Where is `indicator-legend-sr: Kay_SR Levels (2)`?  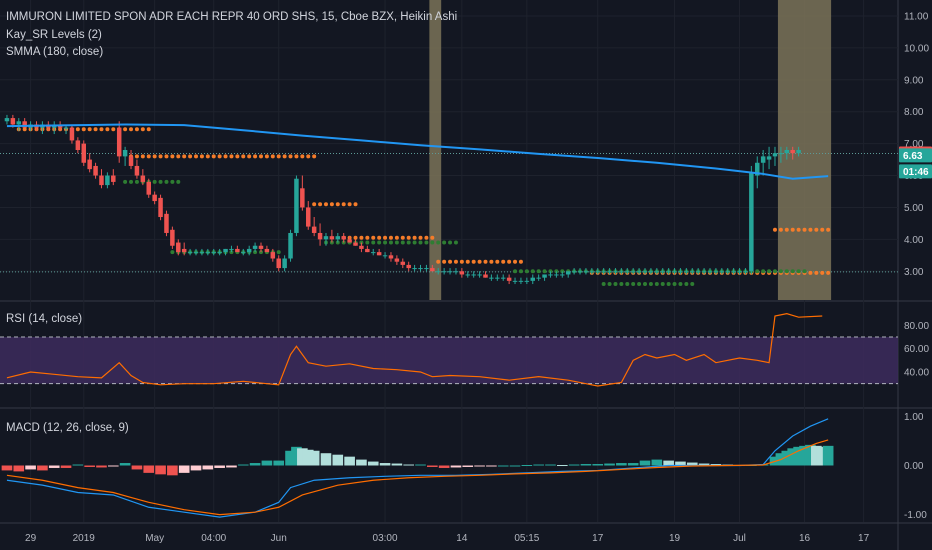
indicator-legend-sr: Kay_SR Levels (2) is located at coordinates (54, 35).